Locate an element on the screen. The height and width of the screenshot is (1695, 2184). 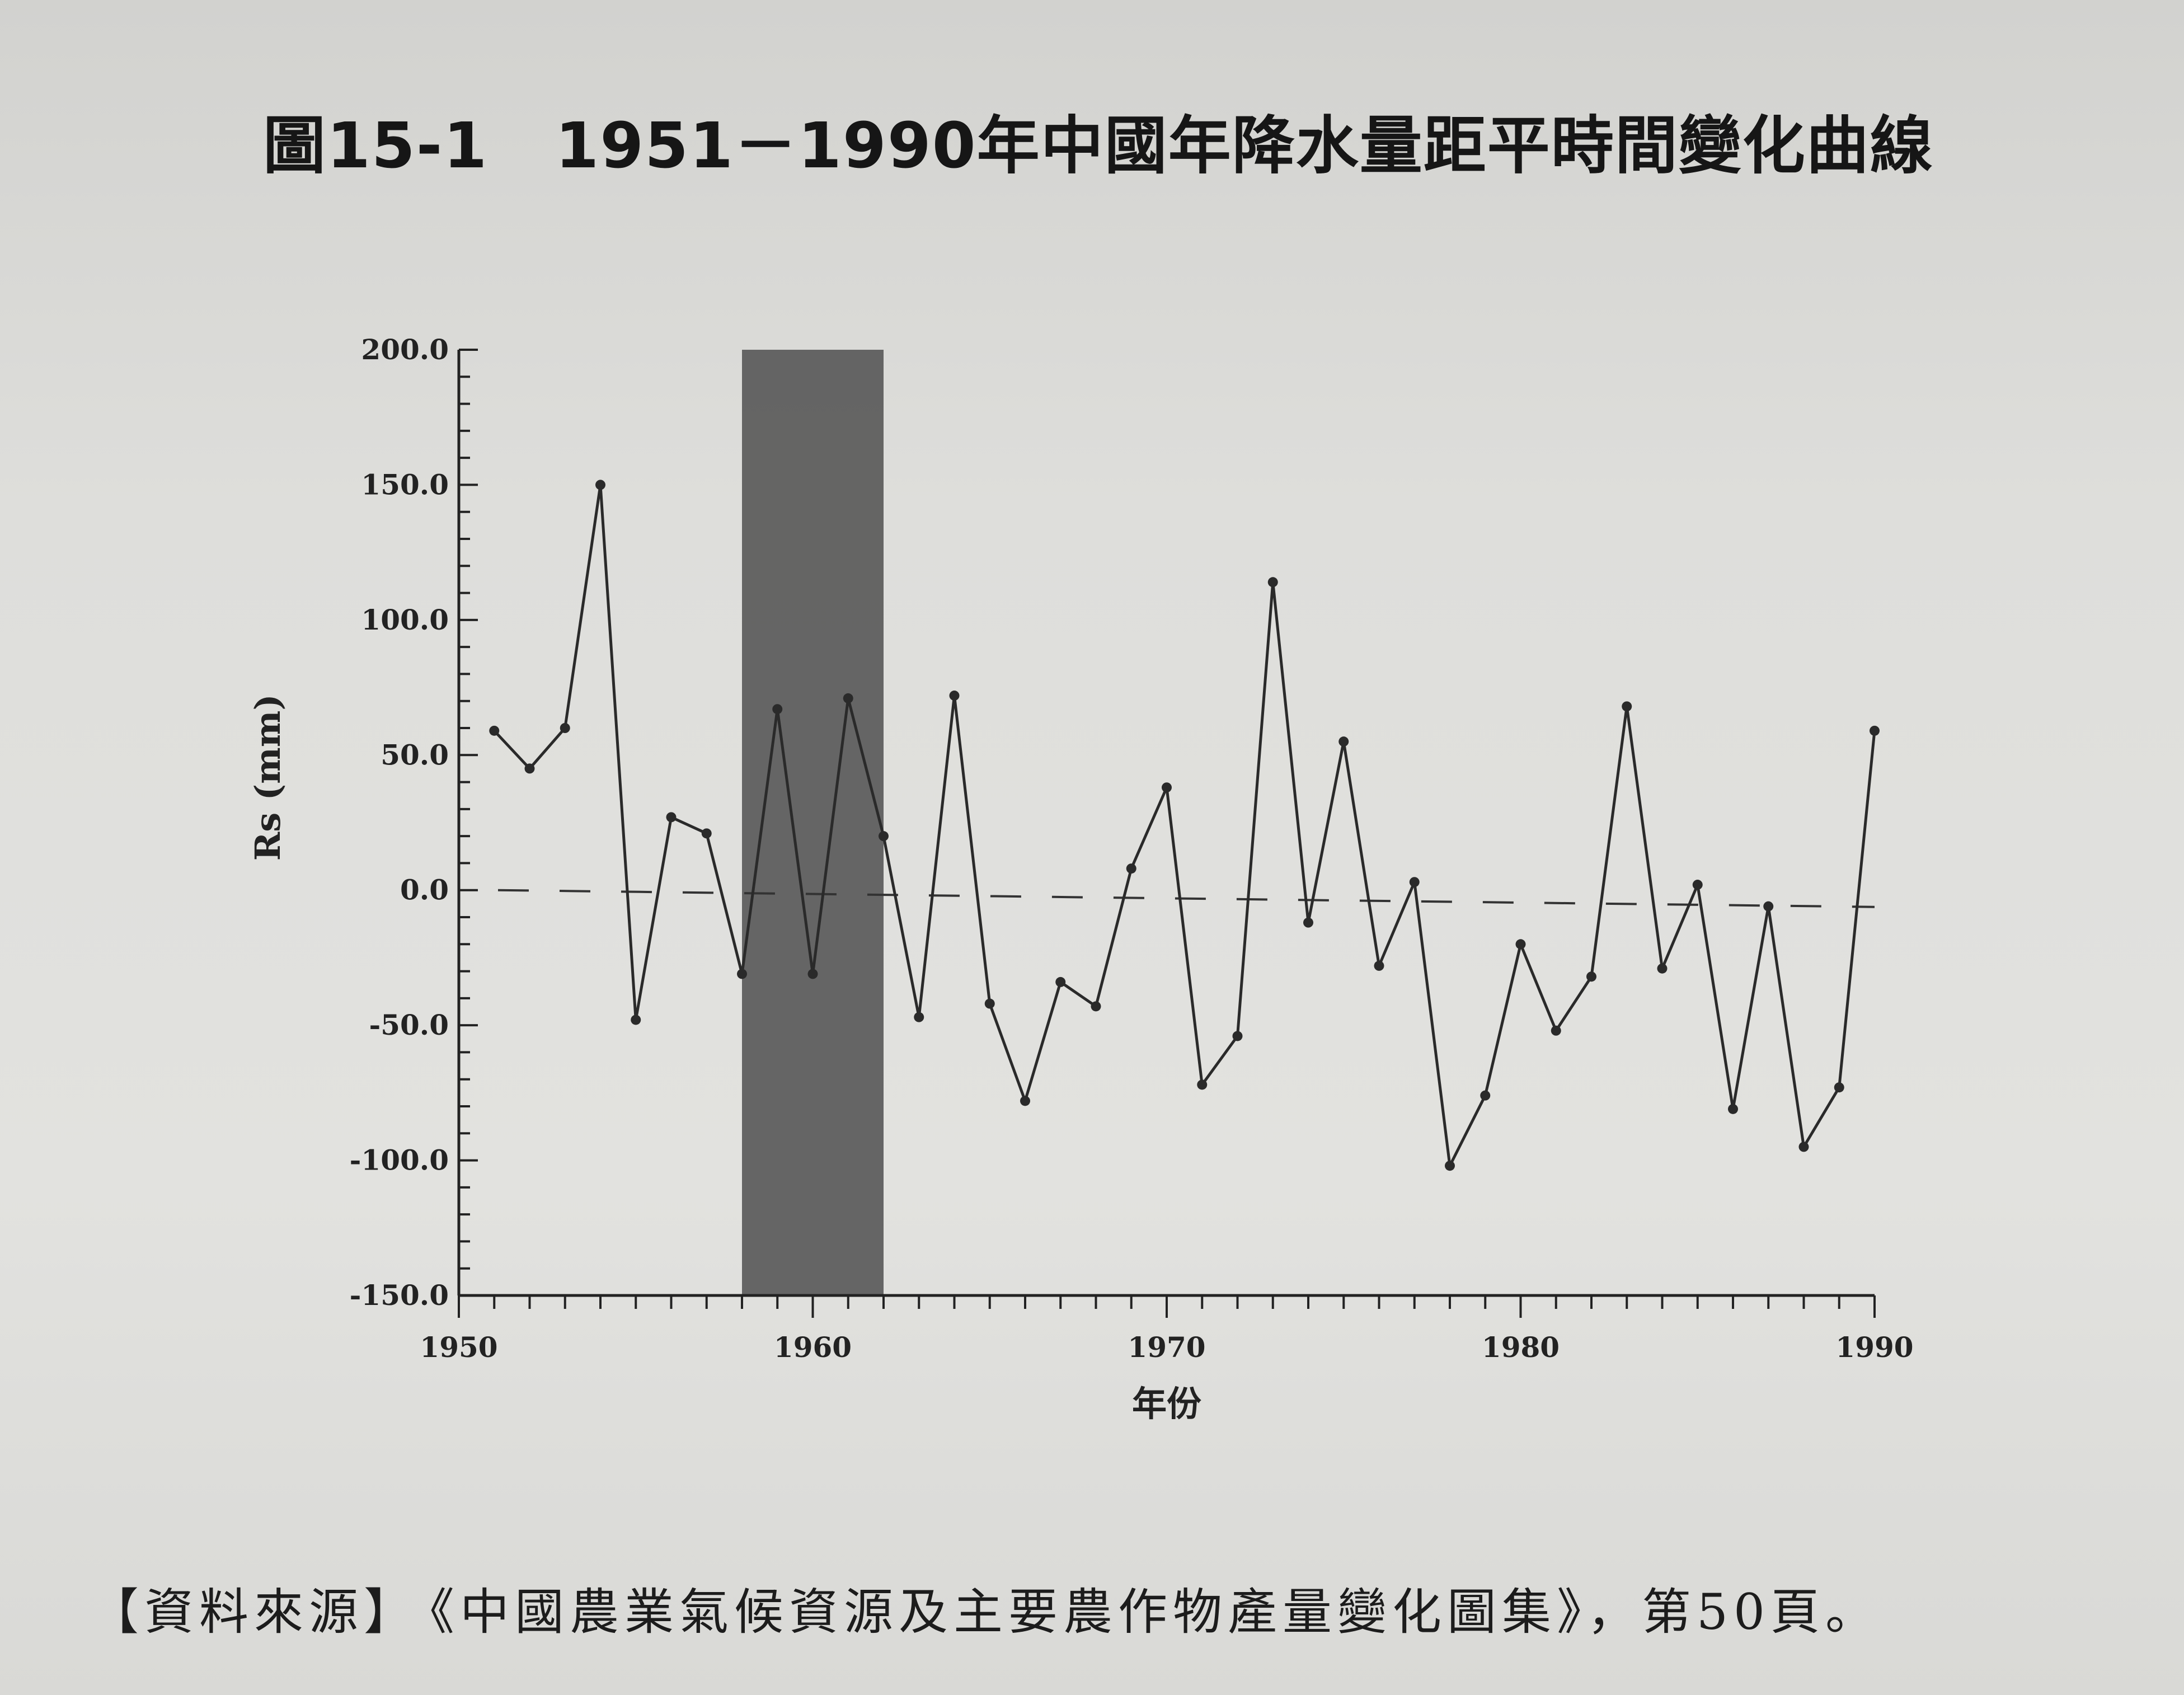
source-label: 【資料來源】 is located at coordinates (254, 1612).